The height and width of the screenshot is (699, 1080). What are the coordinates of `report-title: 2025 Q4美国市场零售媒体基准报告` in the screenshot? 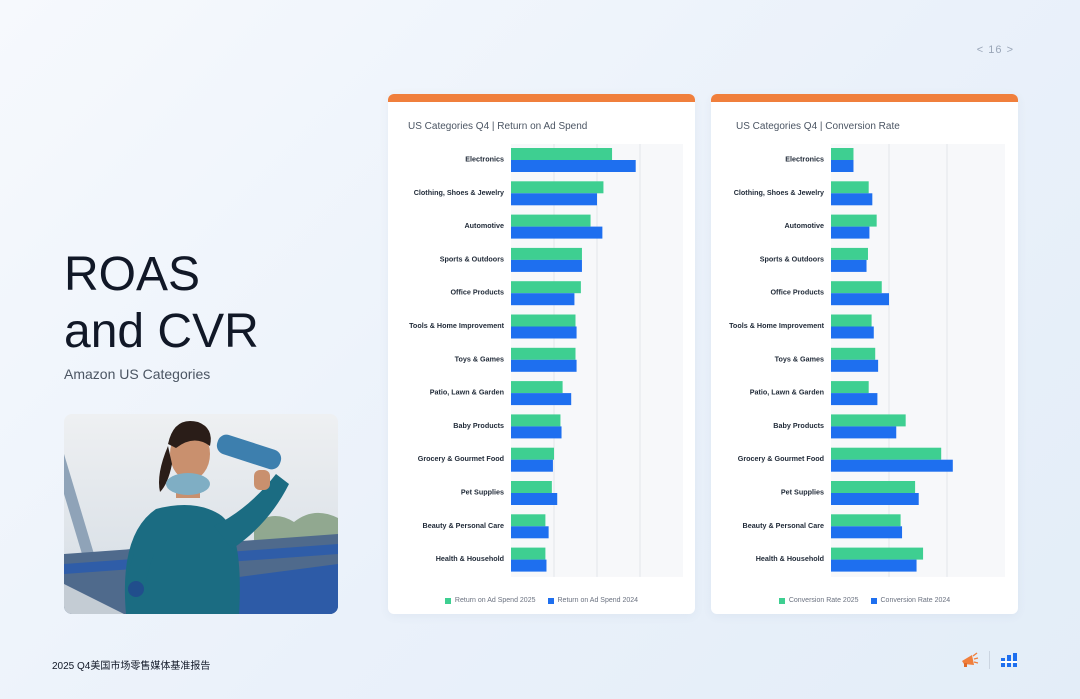 It's located at (131, 666).